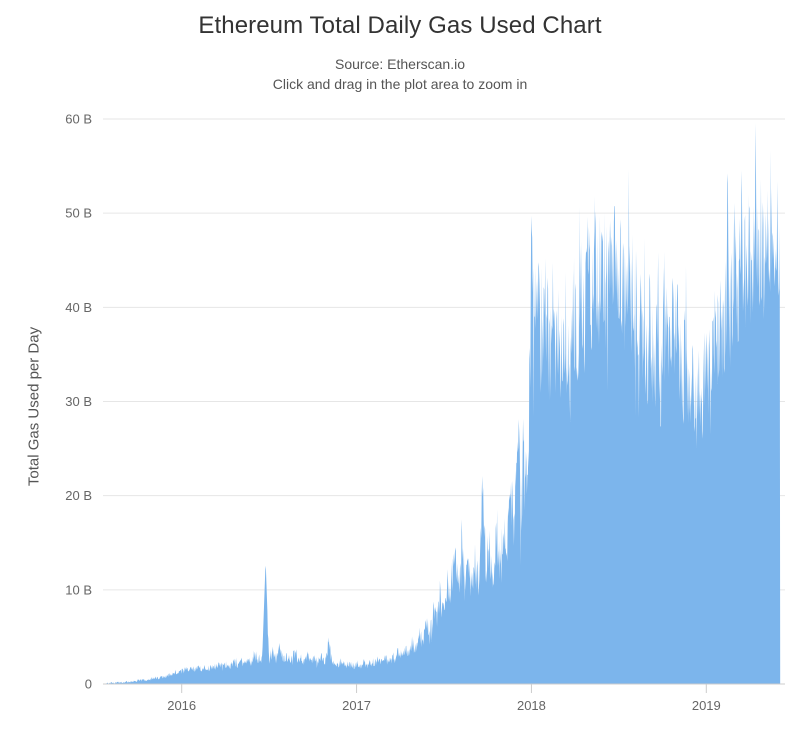 This screenshot has height=733, width=800. Describe the element at coordinates (78, 589) in the screenshot. I see `y-axis-tick-label: 10 B` at that location.